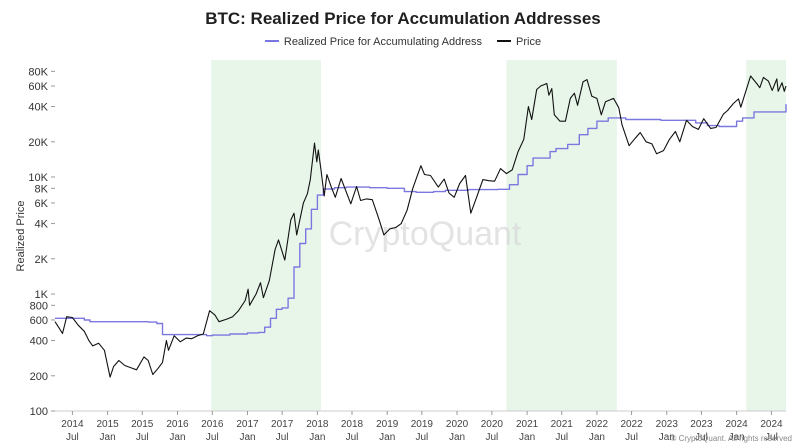  I want to click on copyright-notice: © CryptoQuant. All rights reserved, so click(731, 438).